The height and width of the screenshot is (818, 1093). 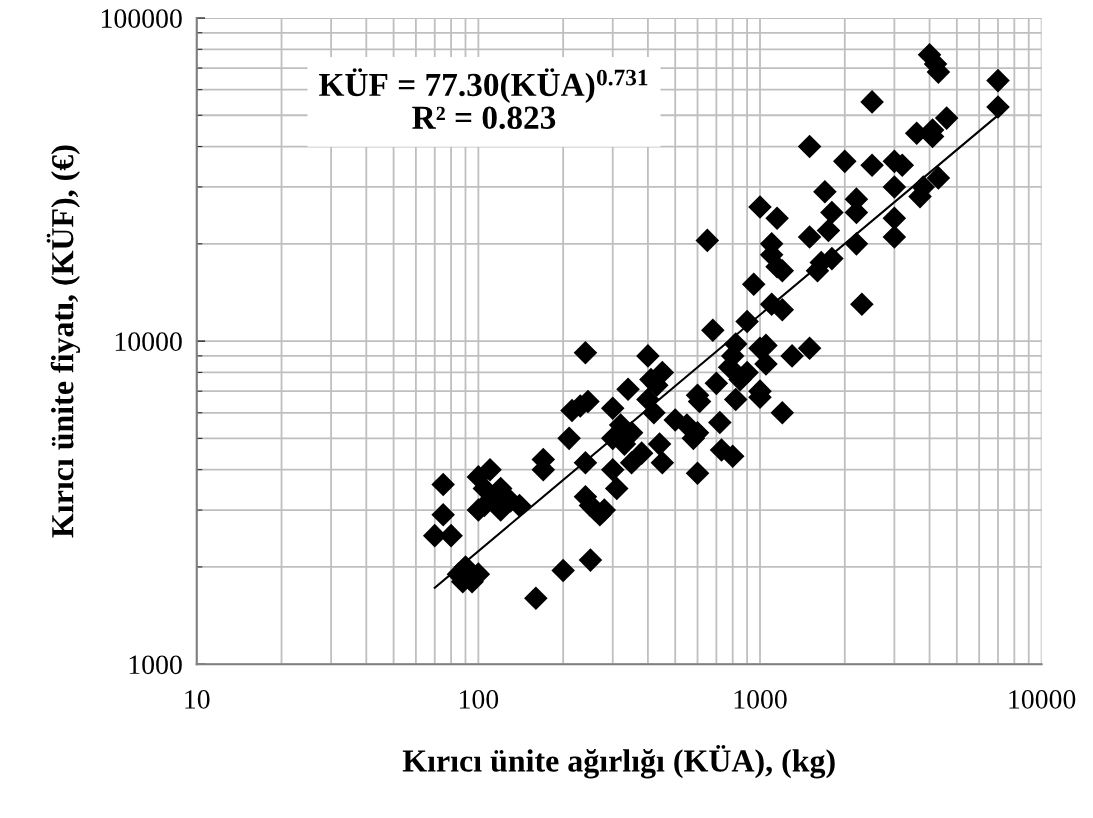 What do you see at coordinates (479, 699) in the screenshot?
I see `x-tick-label: 100` at bounding box center [479, 699].